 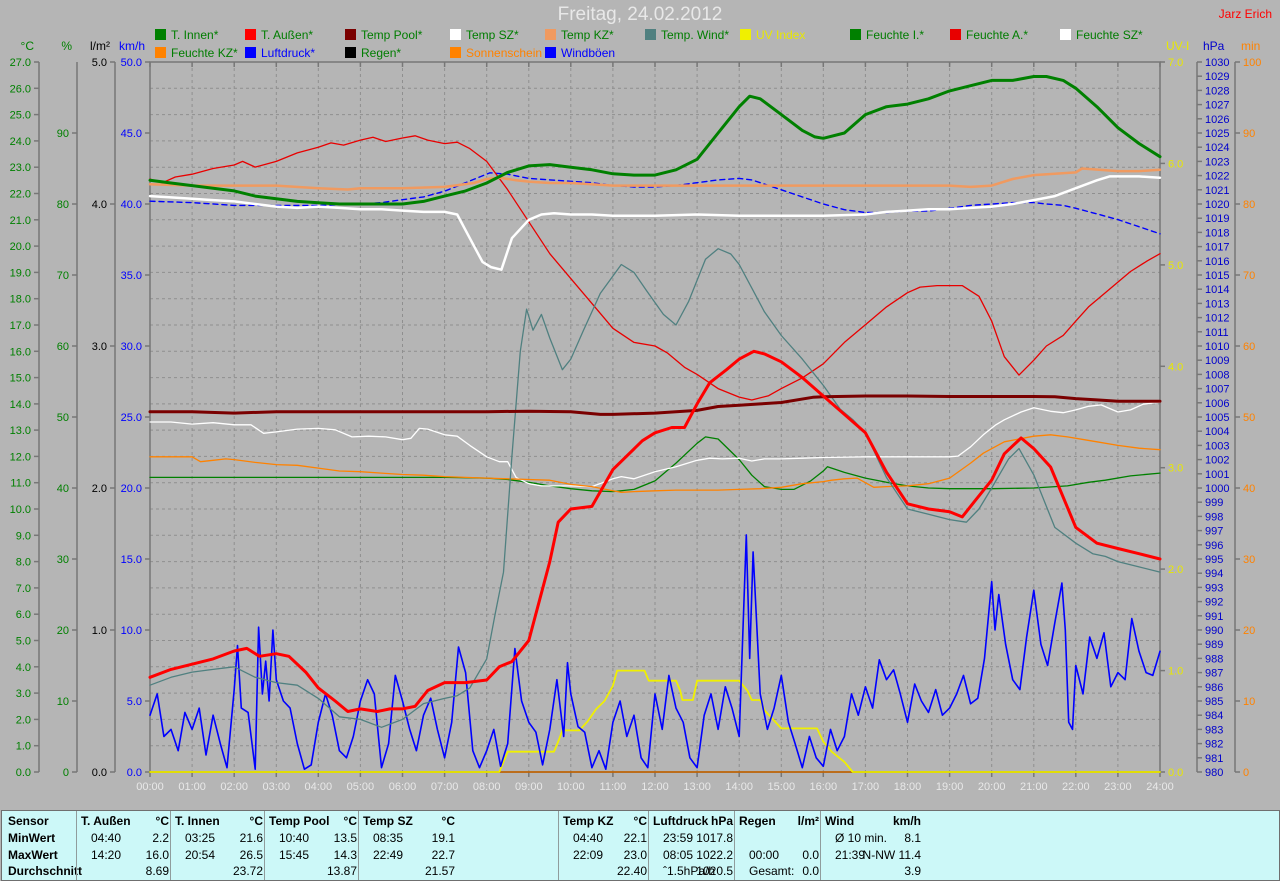 What do you see at coordinates (1217, 361) in the screenshot?
I see `svg-text: 1009` at bounding box center [1217, 361].